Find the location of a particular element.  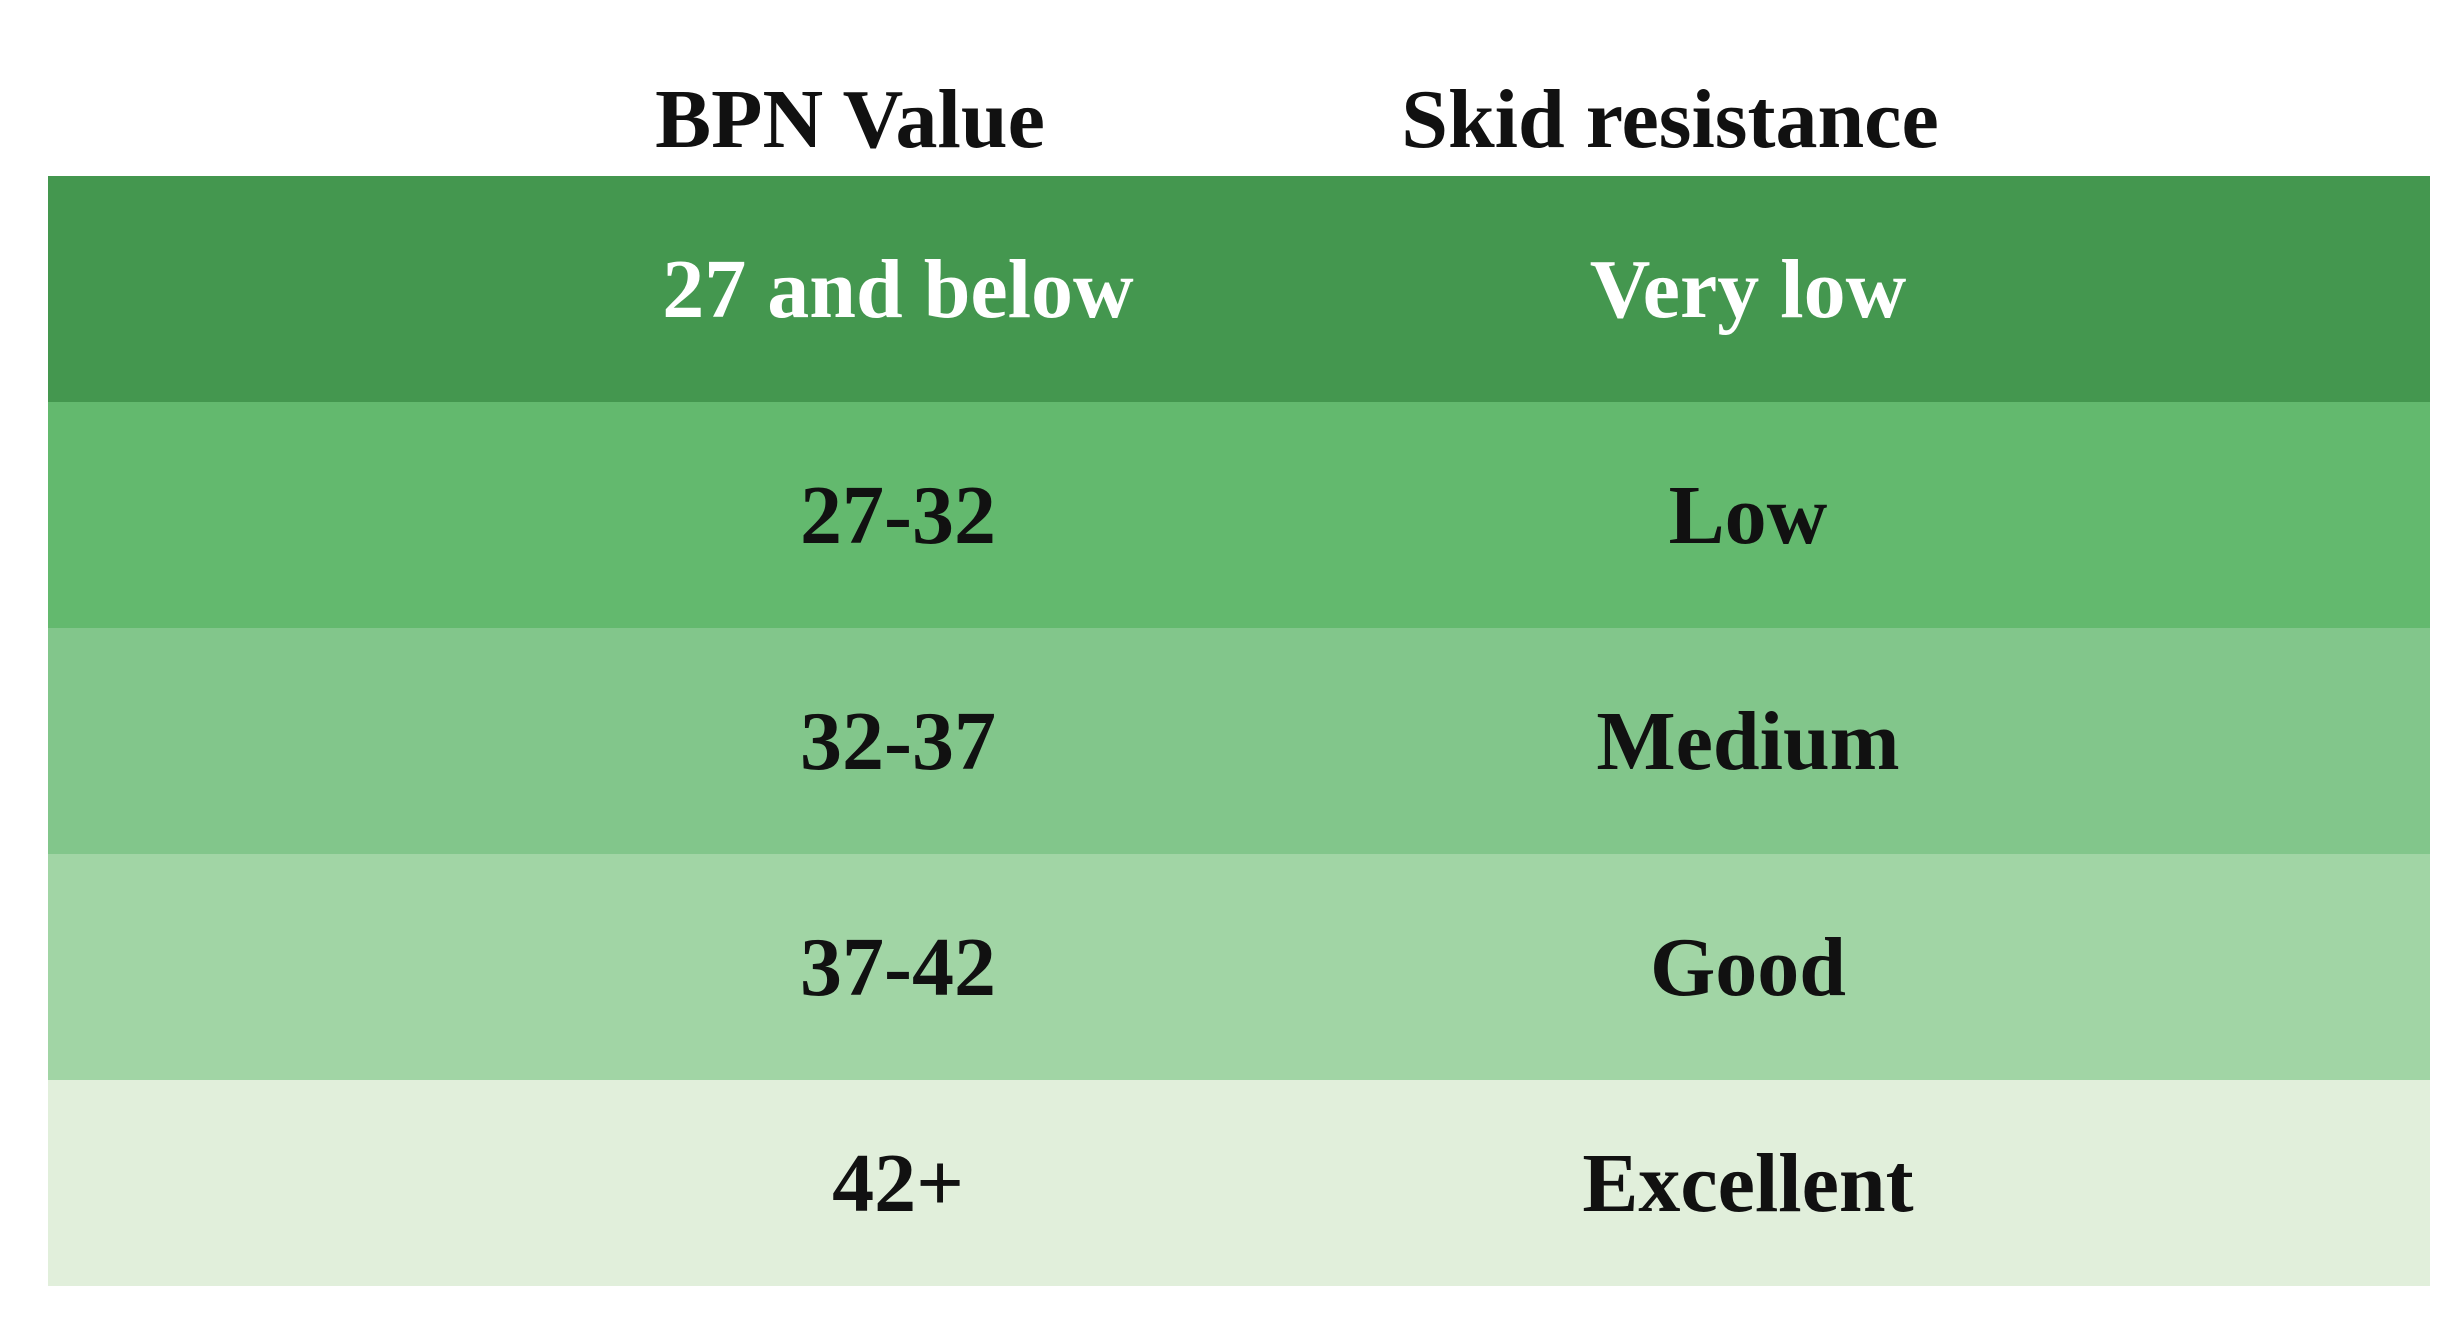

skid-resistance-cell: Very low is located at coordinates (1748, 289).